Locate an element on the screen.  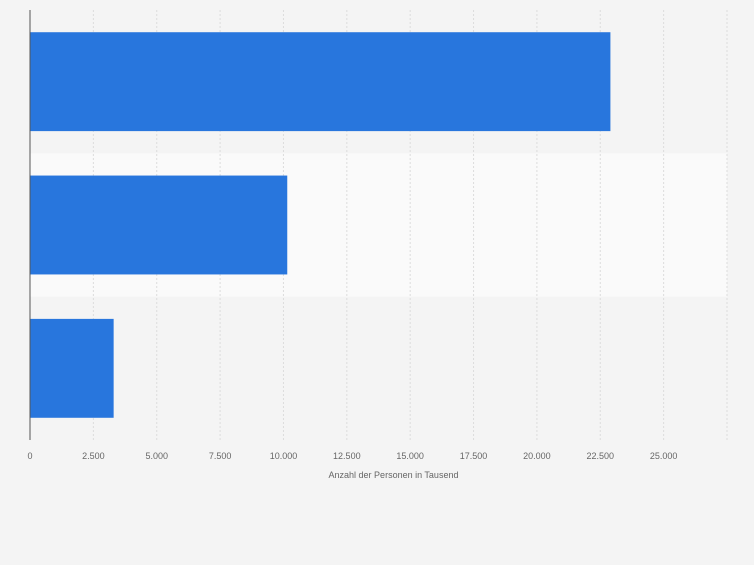
x-tick-label: 5.000 is located at coordinates (156, 456).